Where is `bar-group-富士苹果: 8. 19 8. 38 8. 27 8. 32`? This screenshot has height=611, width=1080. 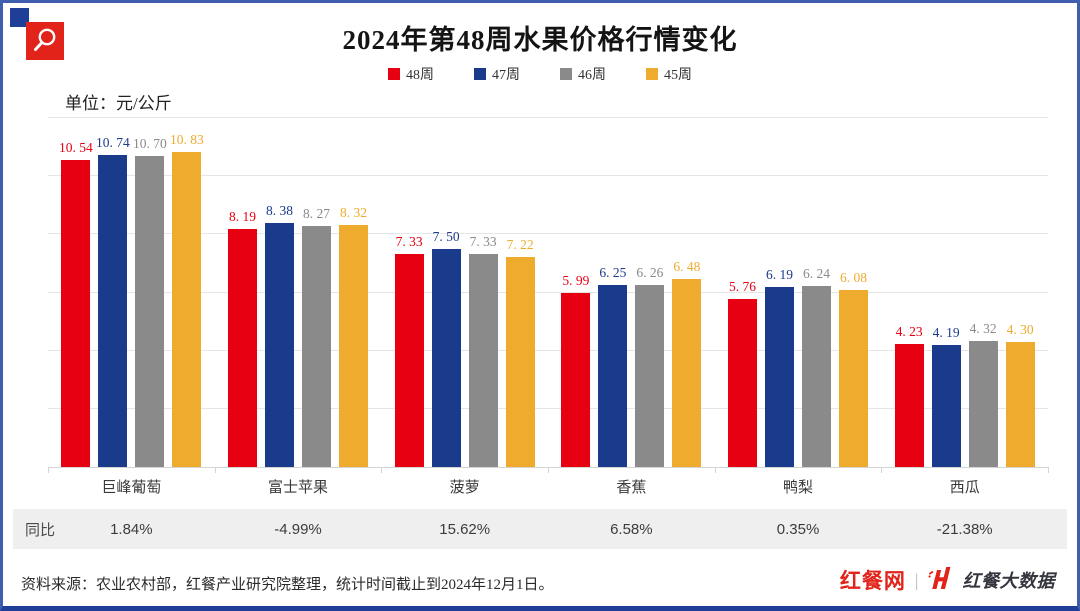
bar-group-富士苹果: 8. 19 8. 38 8. 27 8. 32 is located at coordinates (298, 292).